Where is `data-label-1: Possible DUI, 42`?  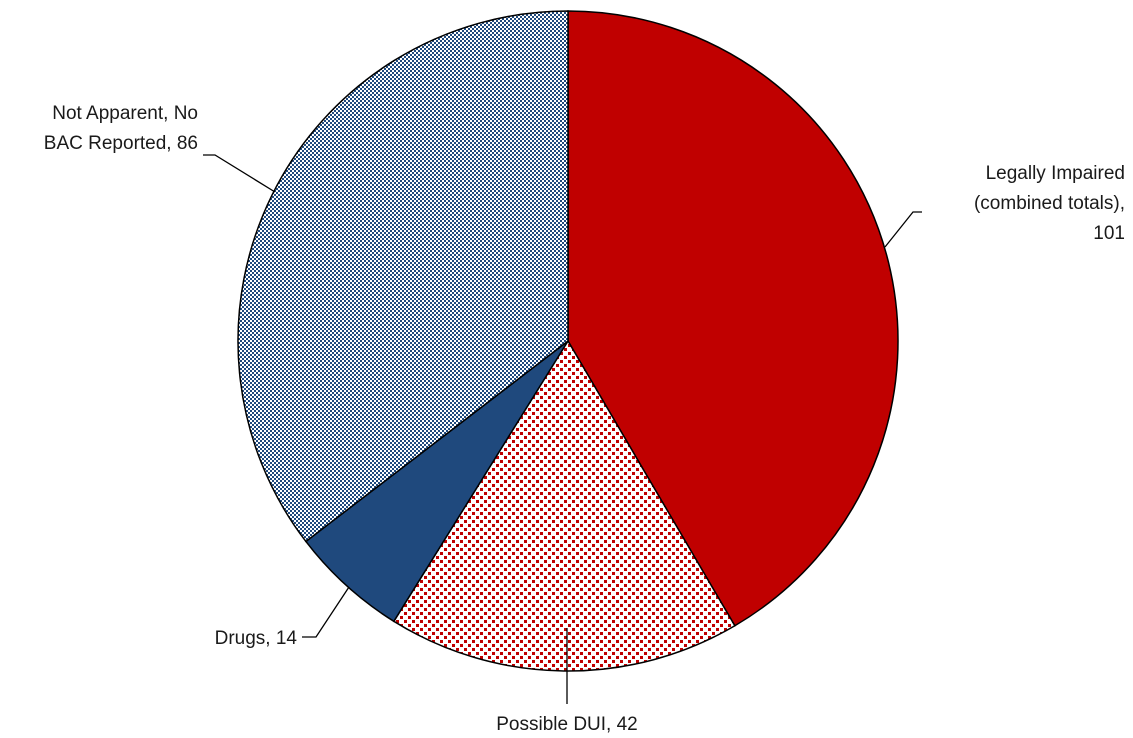 data-label-1: Possible DUI, 42 is located at coordinates (567, 724).